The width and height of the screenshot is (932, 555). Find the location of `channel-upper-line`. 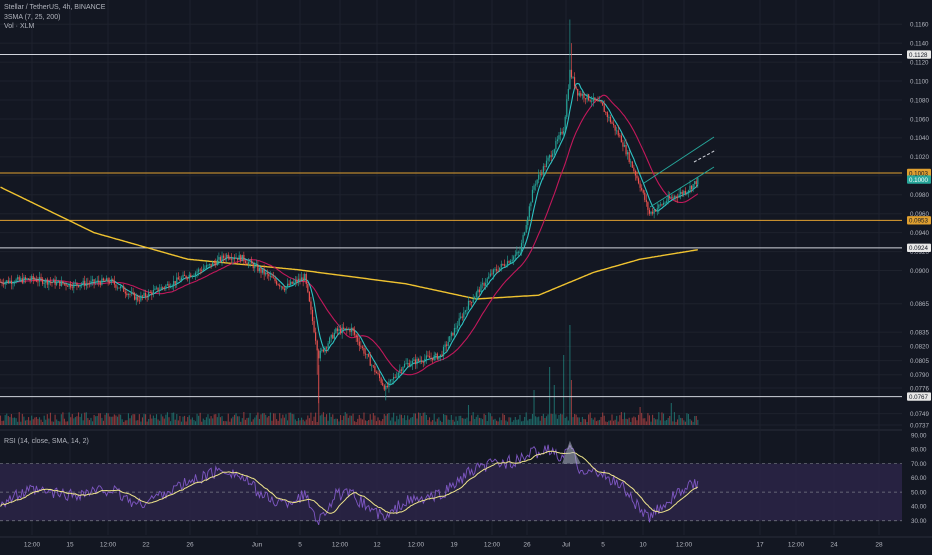

channel-upper-line is located at coordinates (679, 160).